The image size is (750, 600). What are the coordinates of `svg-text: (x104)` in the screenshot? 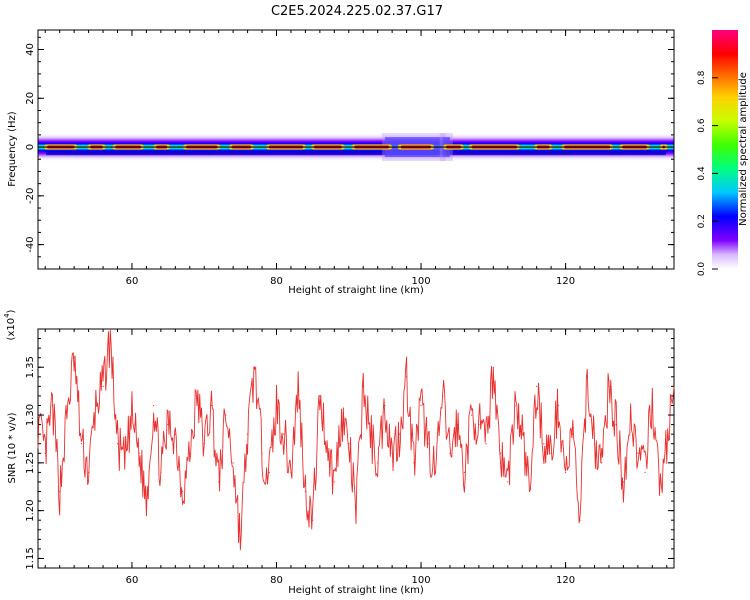 It's located at (10, 324).